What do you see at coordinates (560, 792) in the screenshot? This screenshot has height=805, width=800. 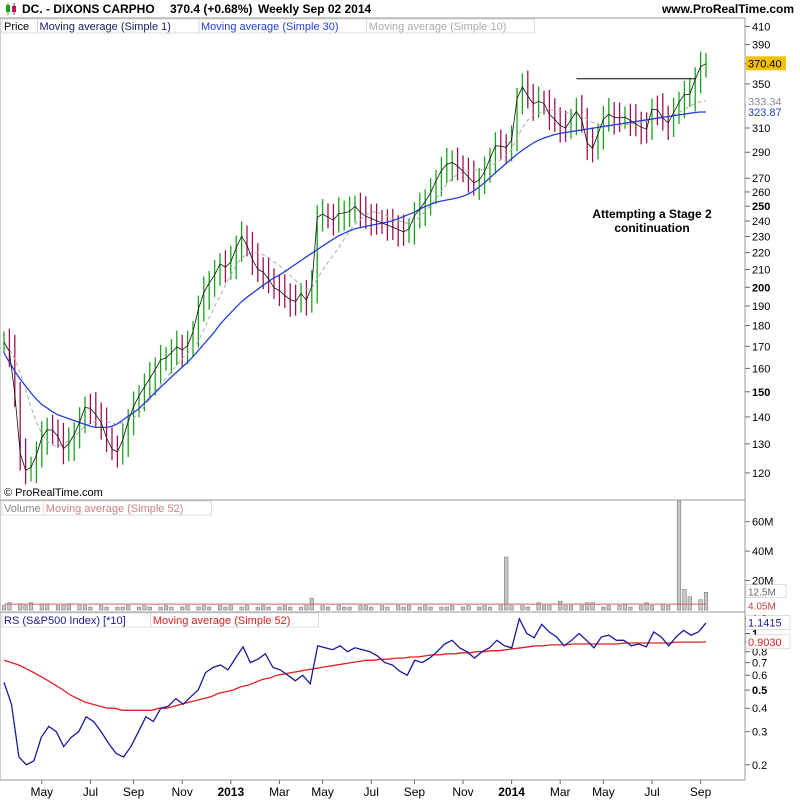 I see `time-tick-label: Mar` at bounding box center [560, 792].